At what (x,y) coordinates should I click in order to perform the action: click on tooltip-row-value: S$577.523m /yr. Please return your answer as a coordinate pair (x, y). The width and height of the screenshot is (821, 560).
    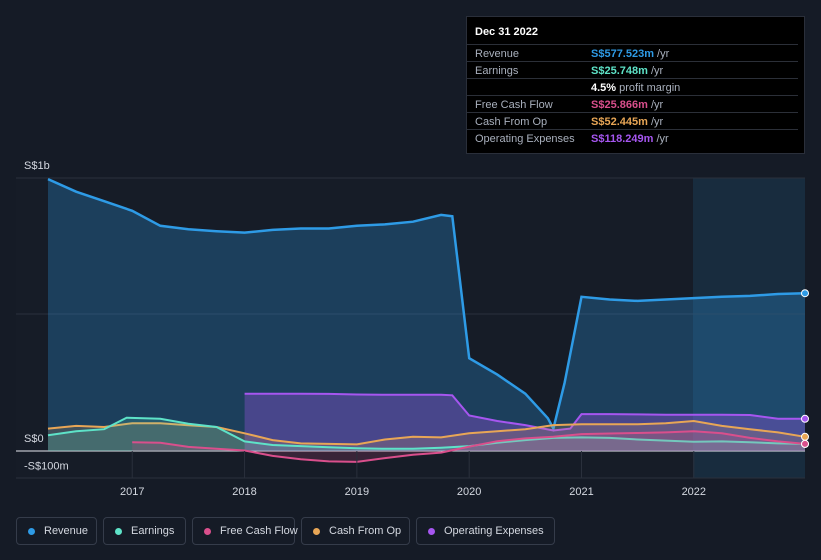
    Looking at the image, I should click on (630, 54).